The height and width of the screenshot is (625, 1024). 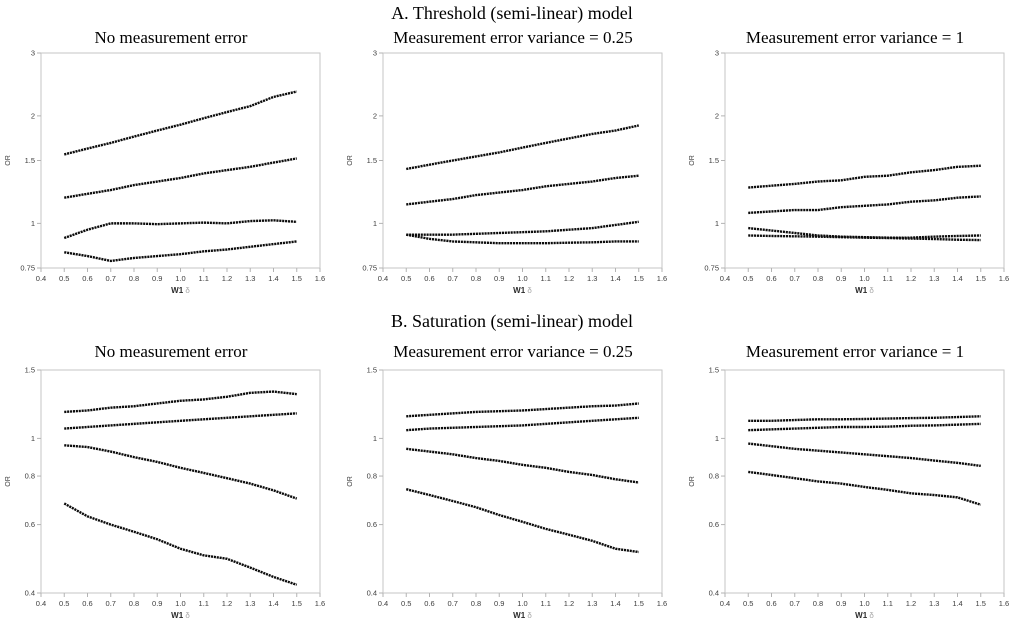 I want to click on x-tick-label: 0.8, so click(x=476, y=603).